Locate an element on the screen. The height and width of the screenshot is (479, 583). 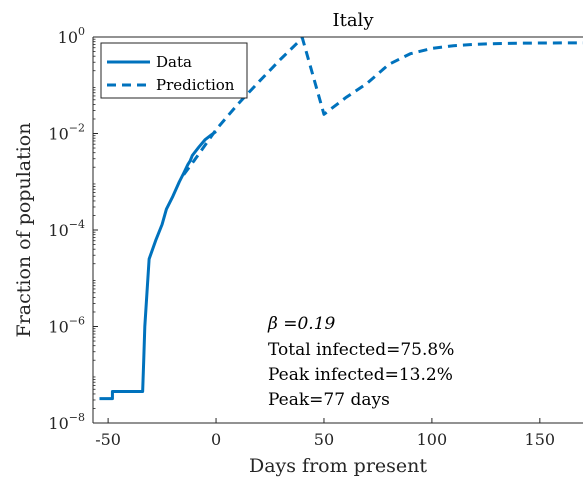
legend-box is located at coordinates (174, 70).